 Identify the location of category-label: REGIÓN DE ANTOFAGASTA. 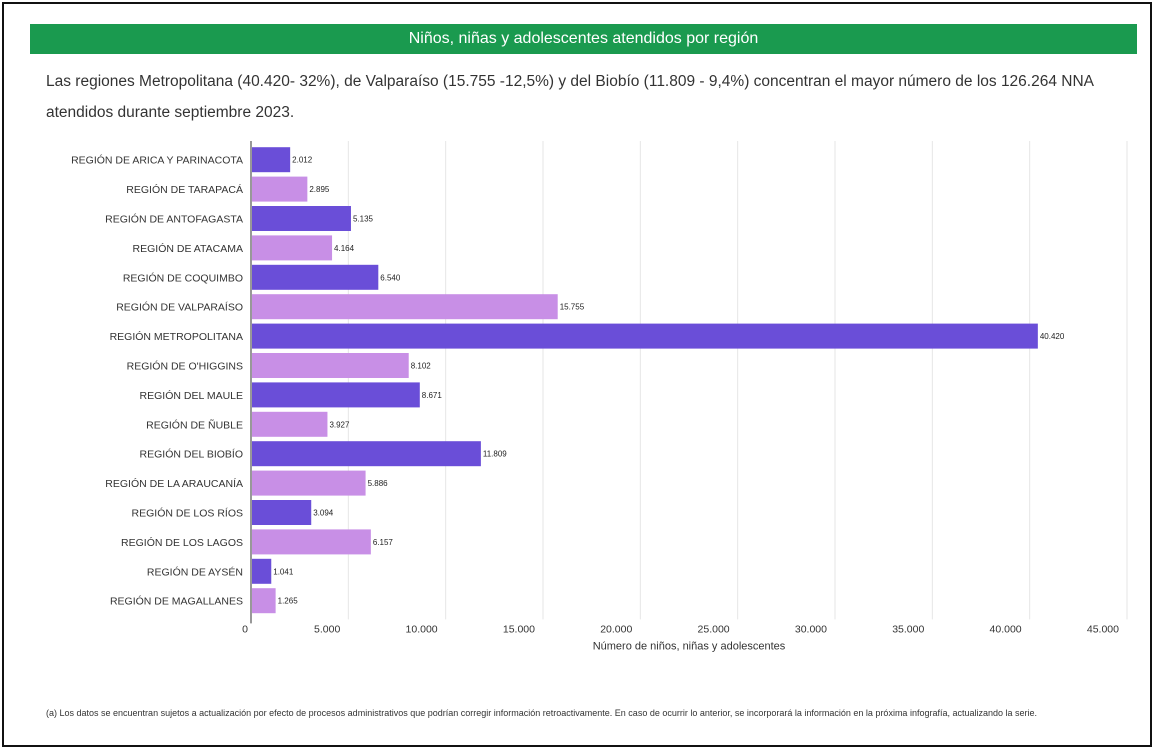
(174, 219).